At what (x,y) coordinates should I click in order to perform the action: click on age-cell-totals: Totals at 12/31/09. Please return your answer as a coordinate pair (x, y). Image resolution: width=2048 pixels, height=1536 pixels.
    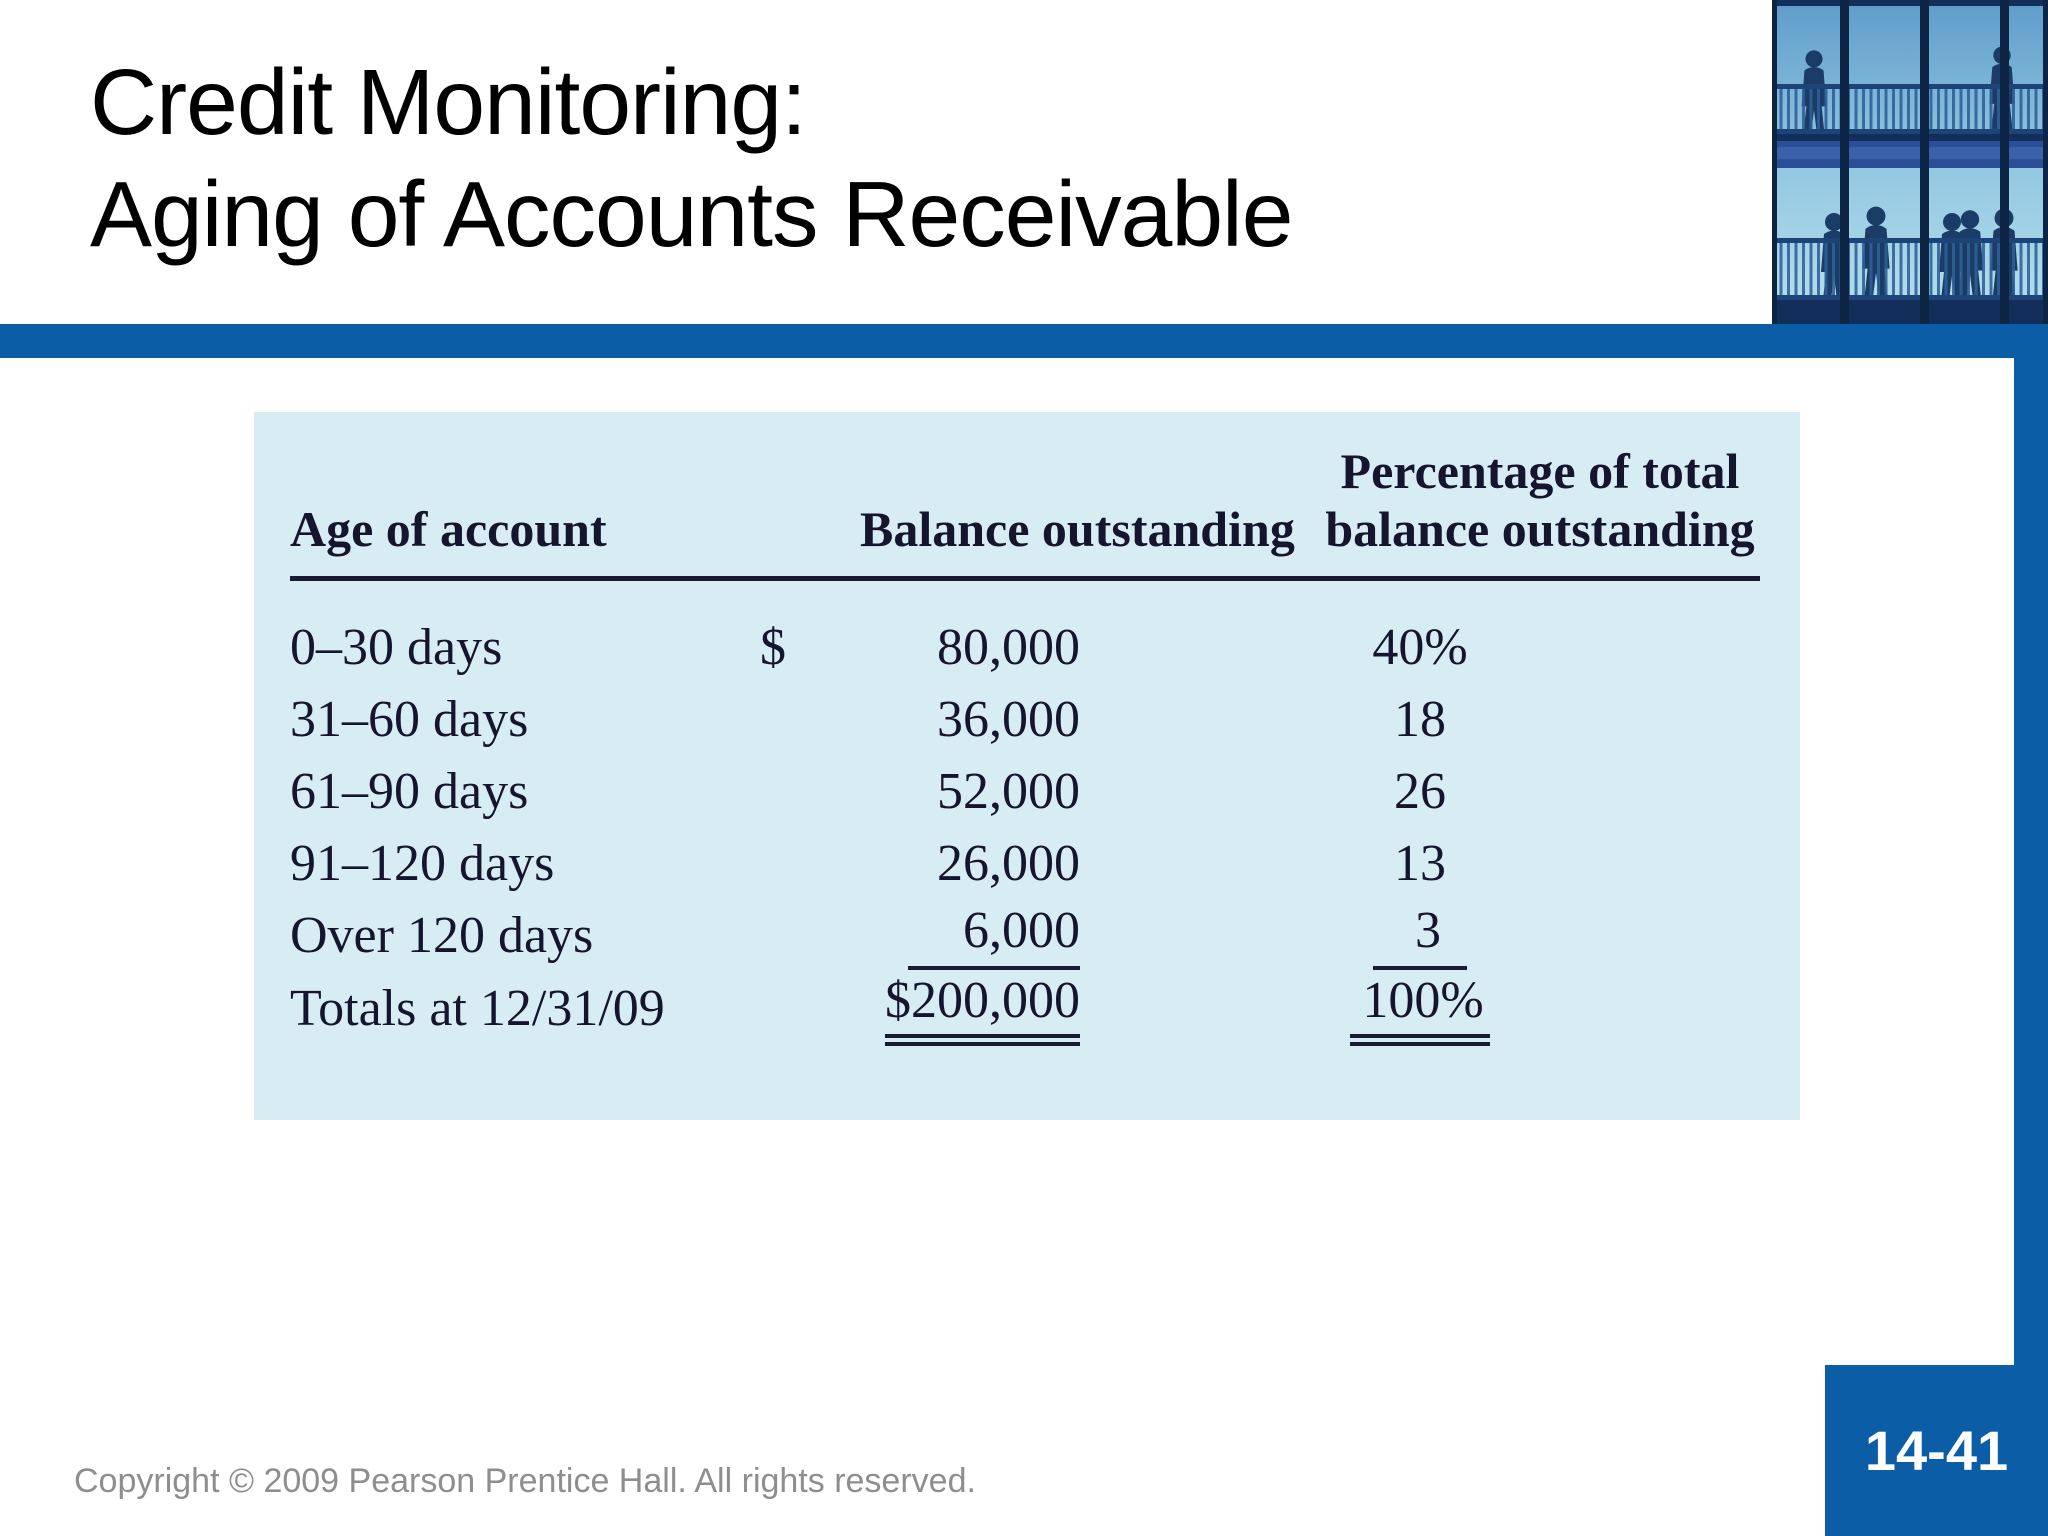
    Looking at the image, I should click on (477, 1008).